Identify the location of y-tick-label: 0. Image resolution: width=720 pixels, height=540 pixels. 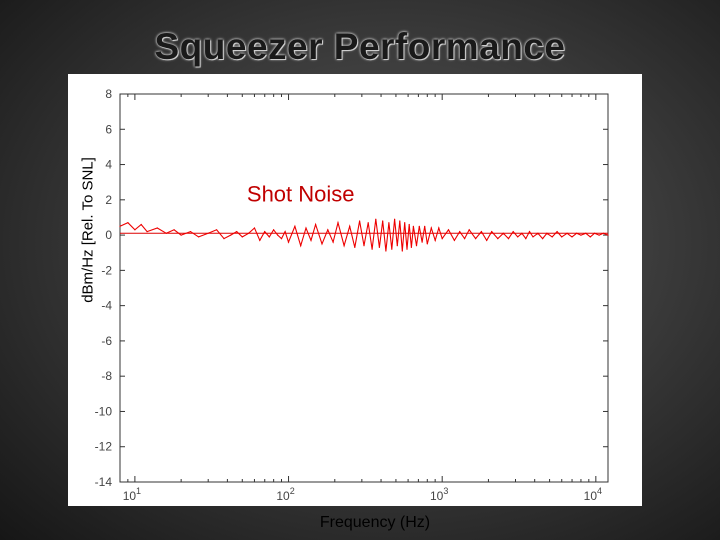
(108, 235).